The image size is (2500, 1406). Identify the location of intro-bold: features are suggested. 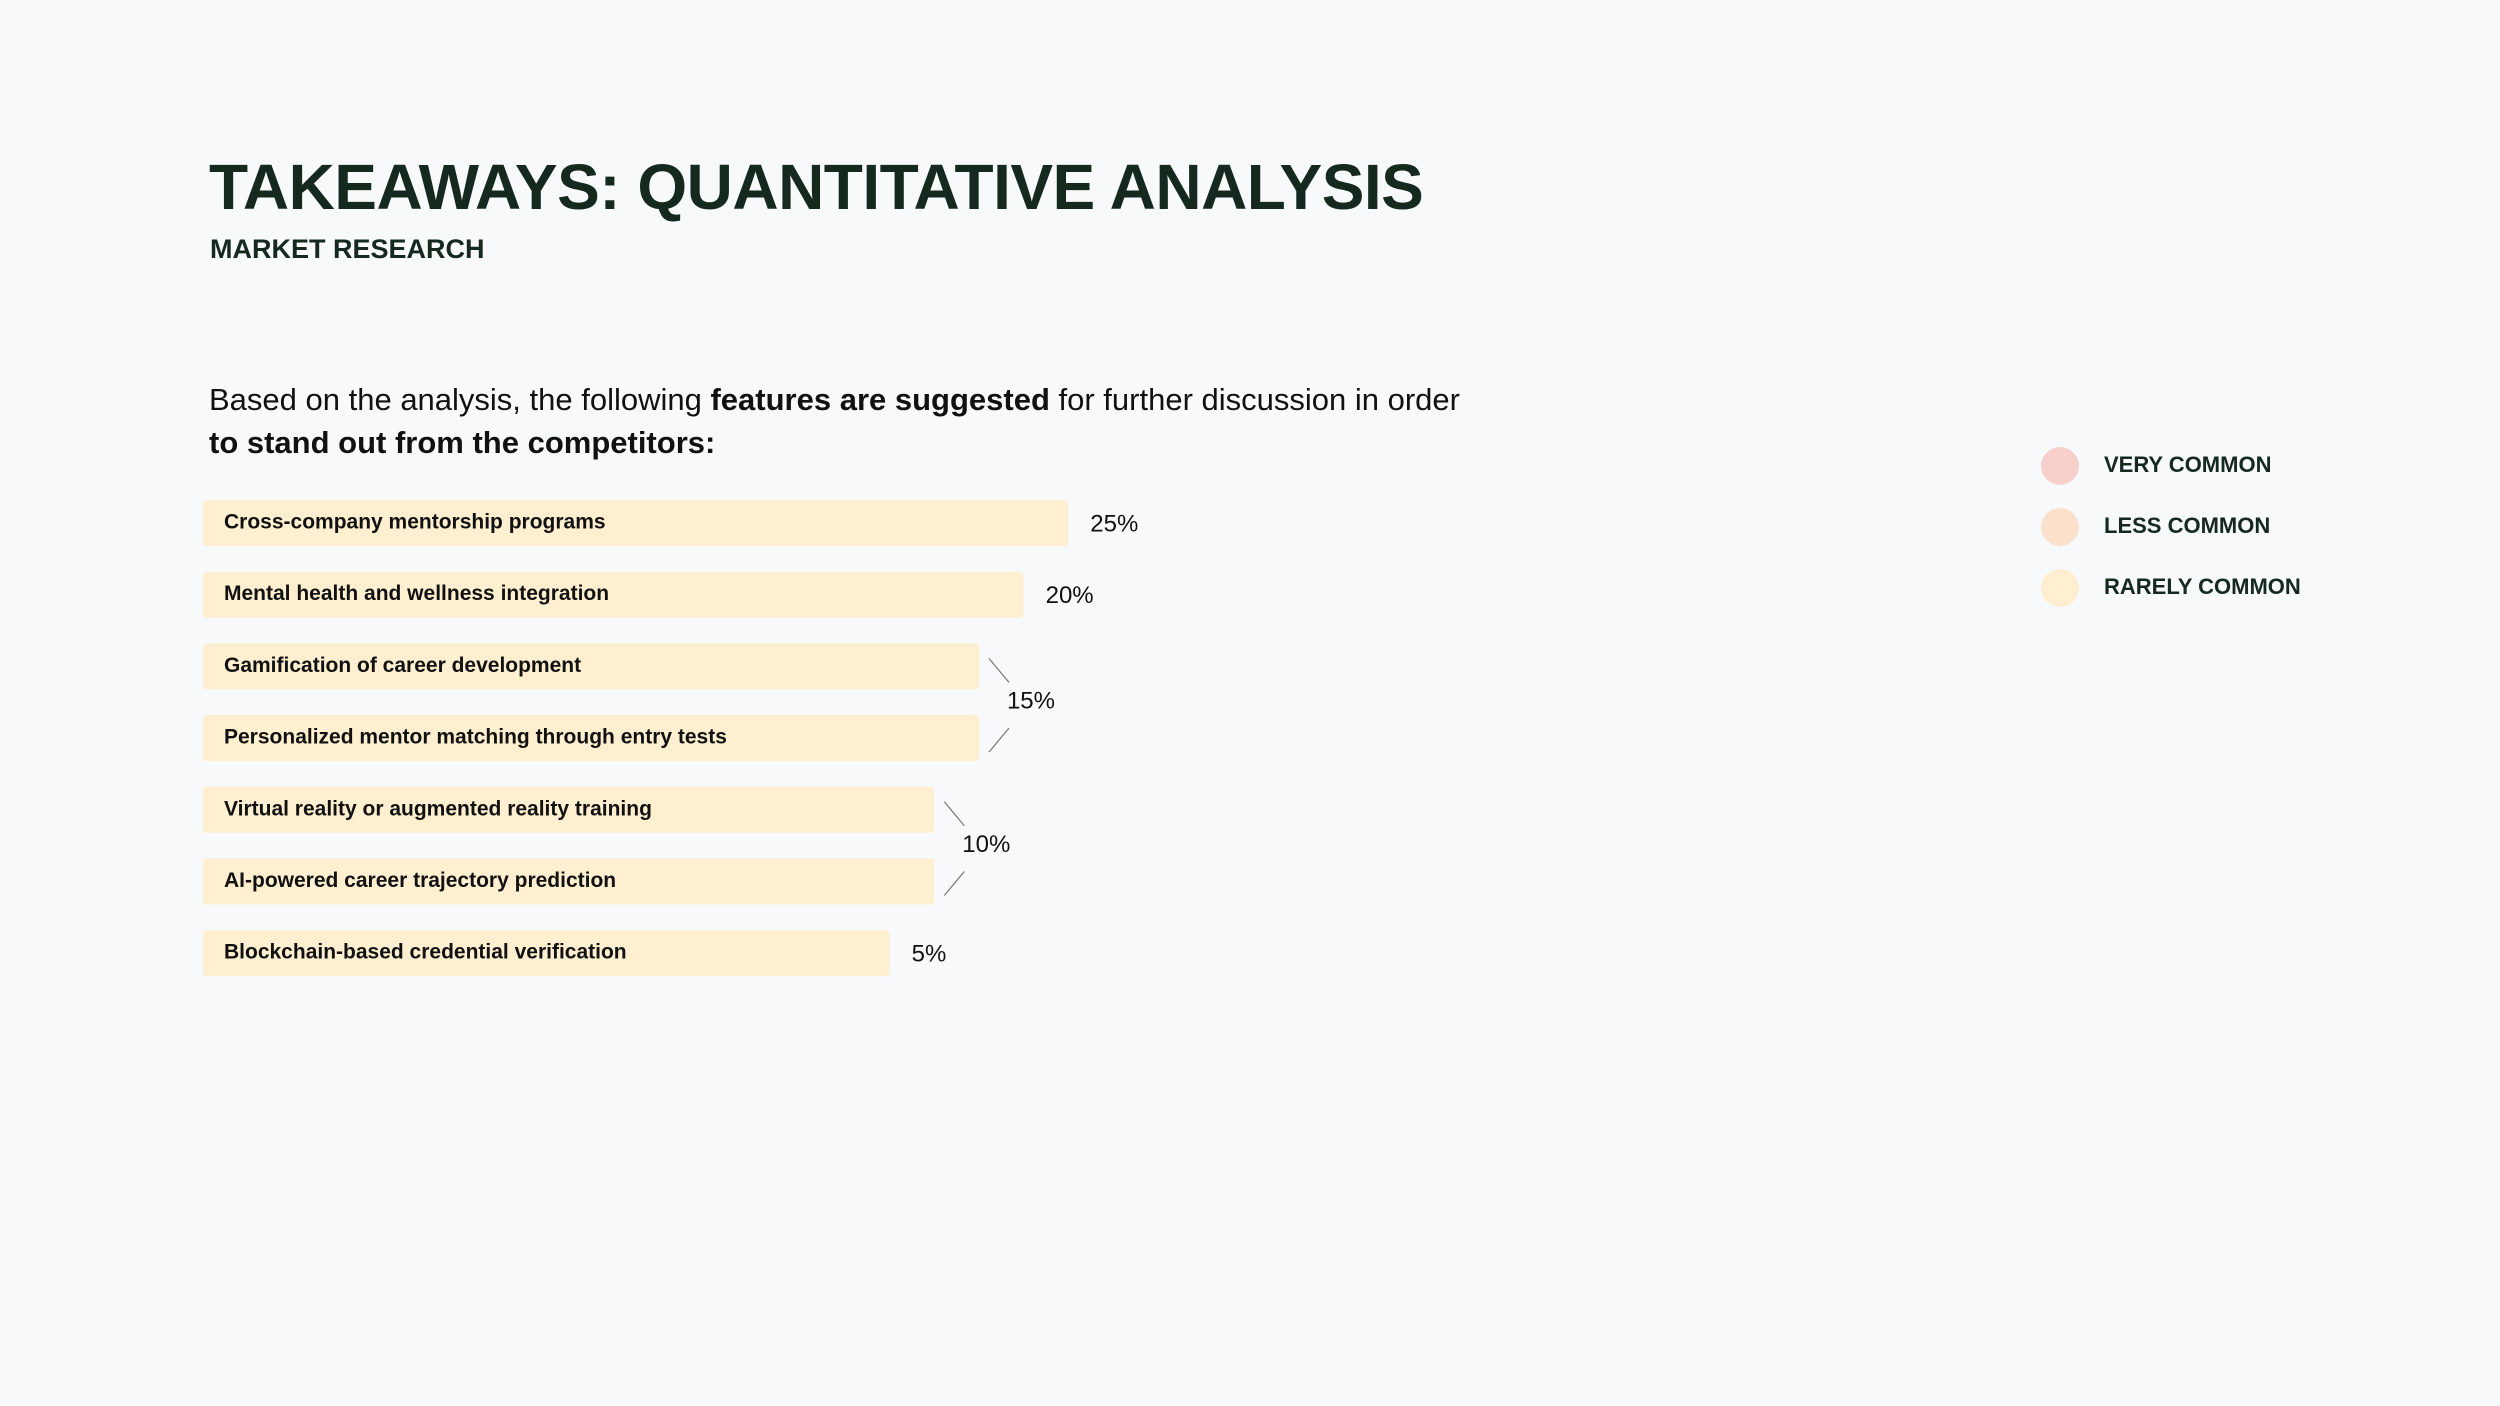
(880, 399).